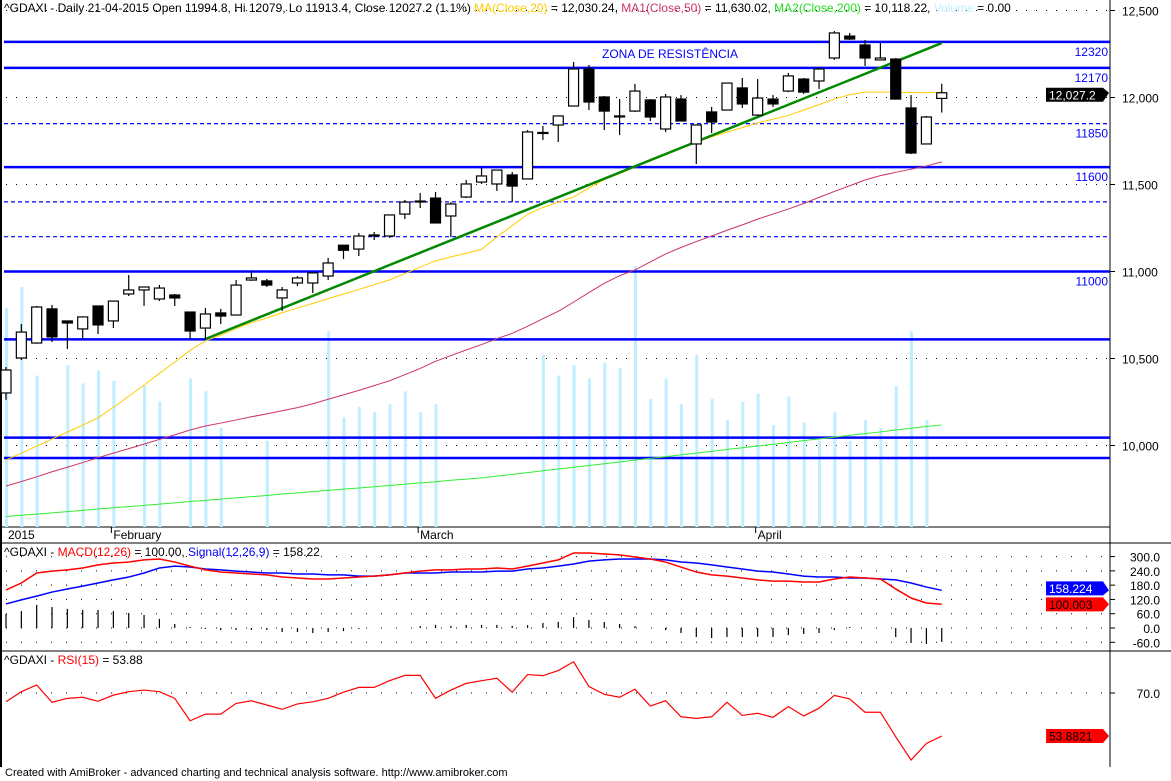 The height and width of the screenshot is (781, 1171). I want to click on price-tick-label: 12,000, so click(1140, 99).